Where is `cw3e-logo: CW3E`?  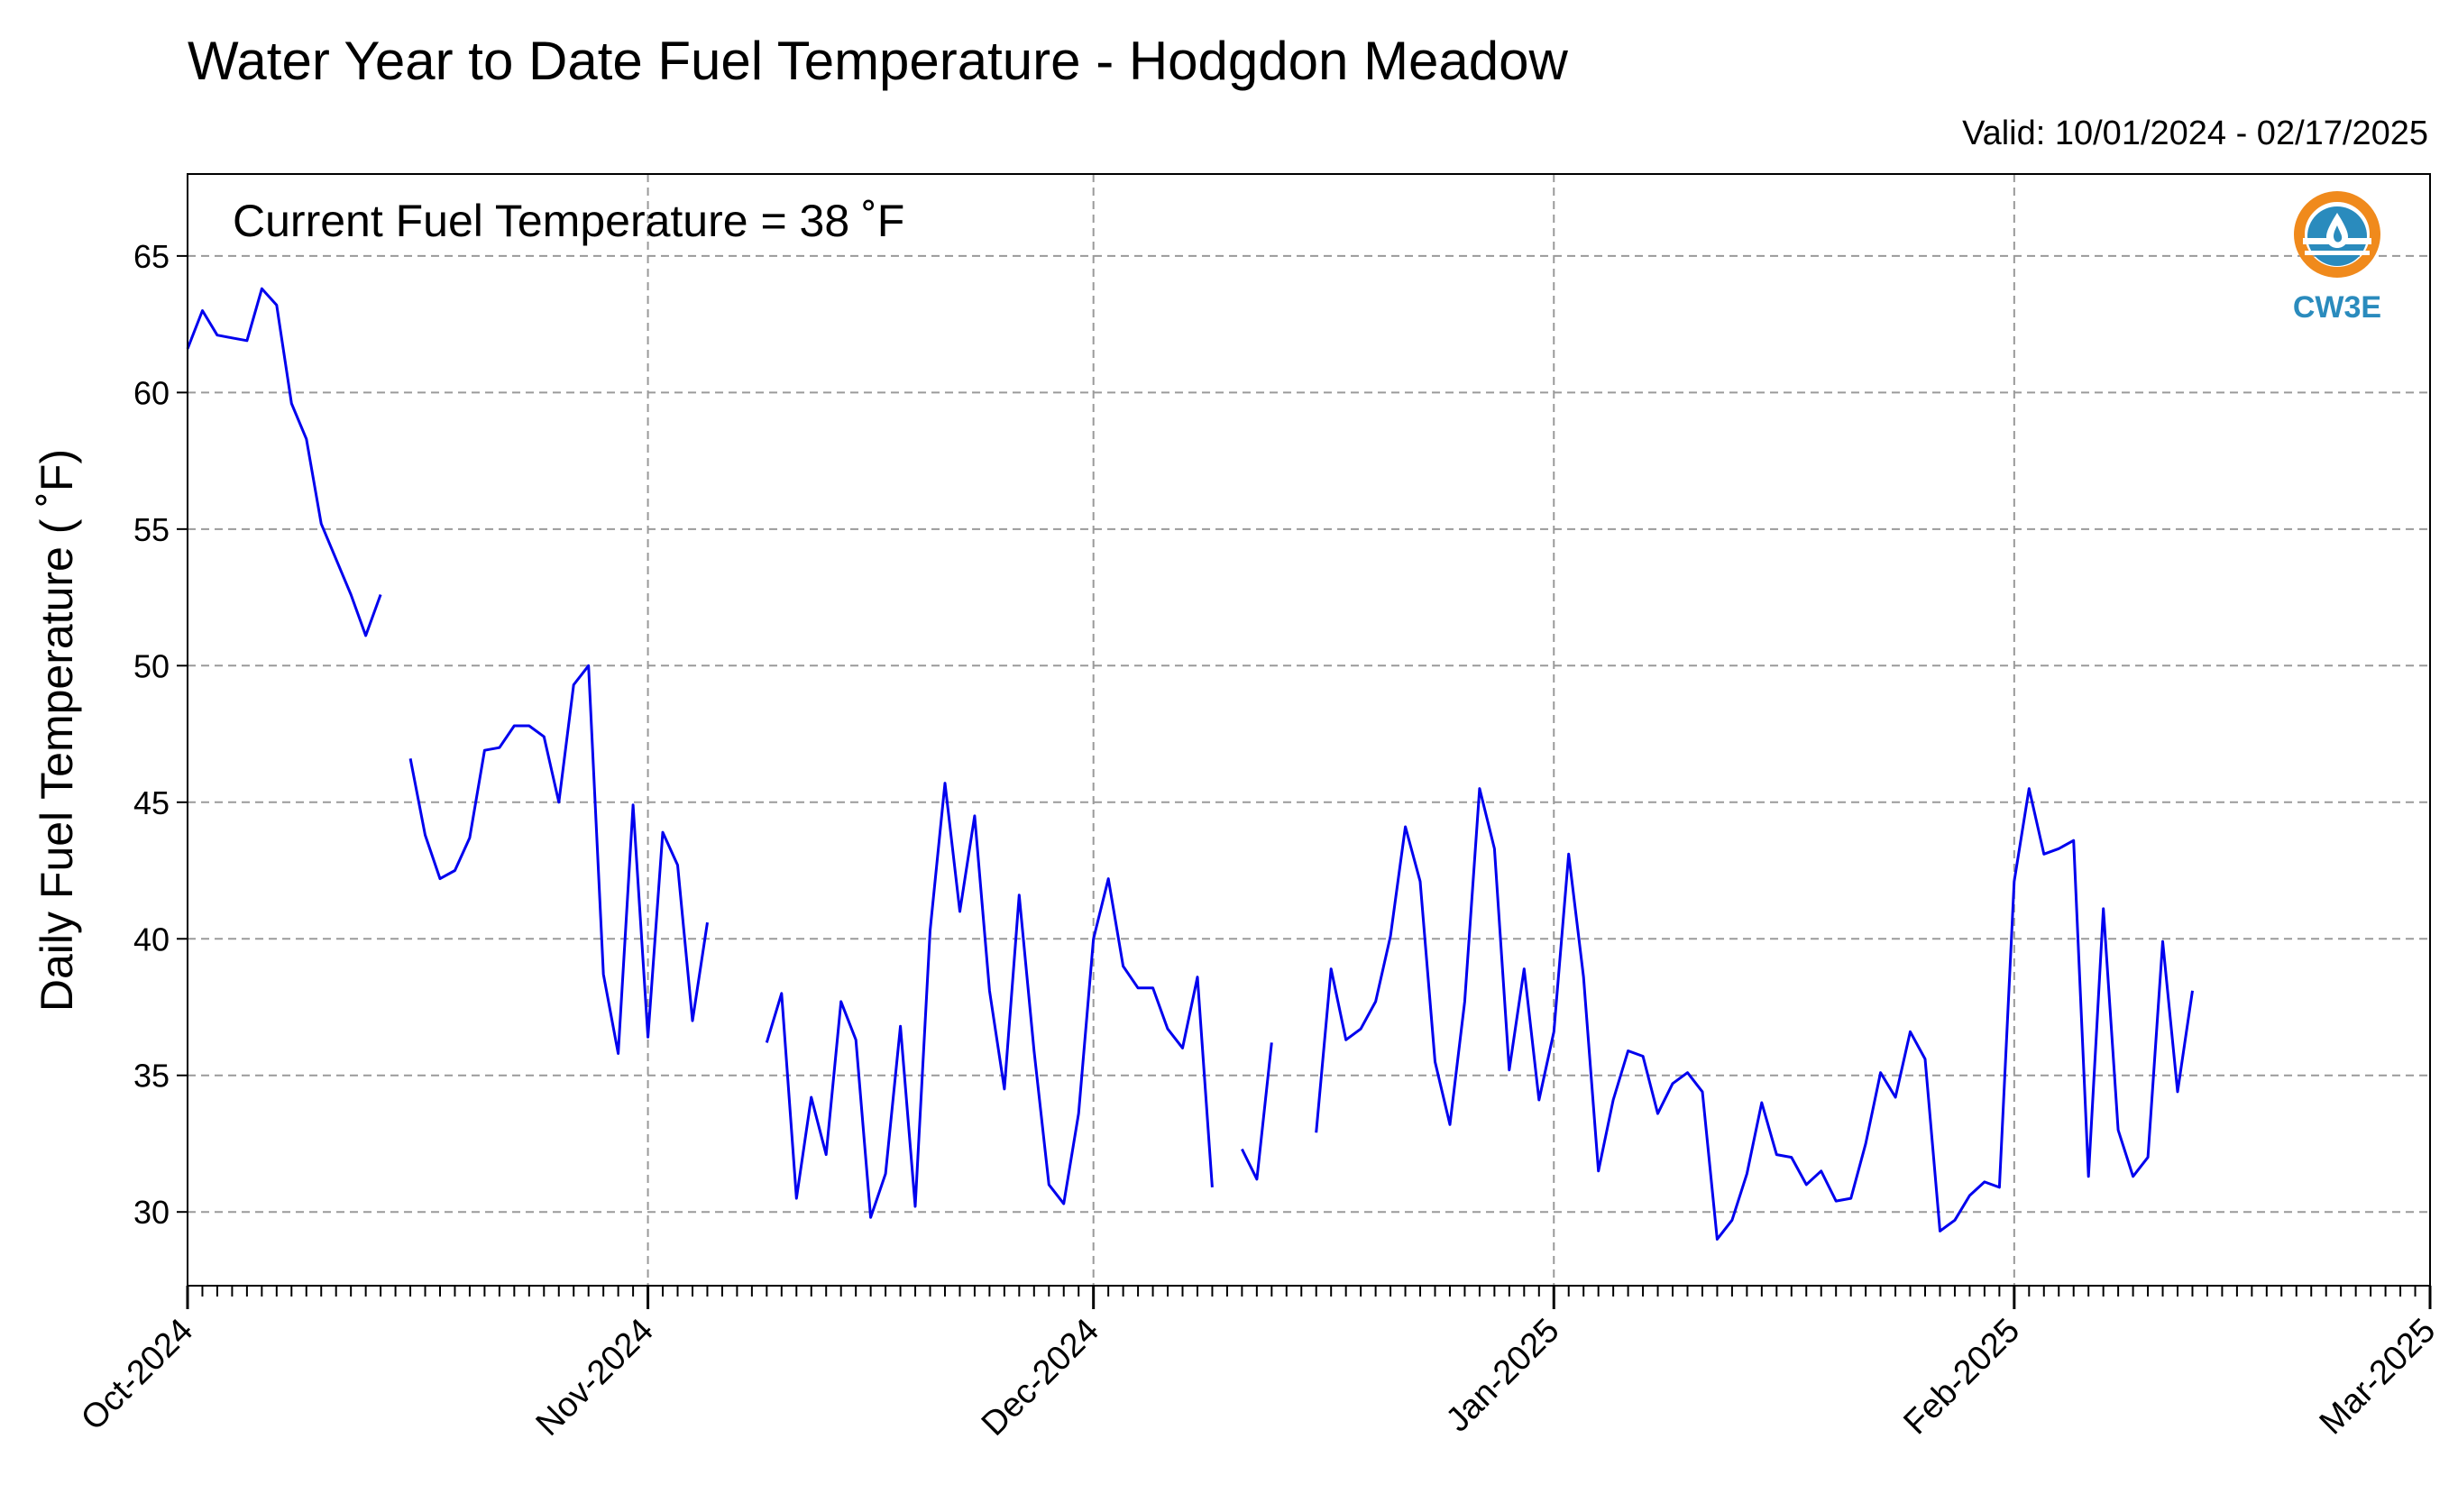 cw3e-logo: CW3E is located at coordinates (2337, 258).